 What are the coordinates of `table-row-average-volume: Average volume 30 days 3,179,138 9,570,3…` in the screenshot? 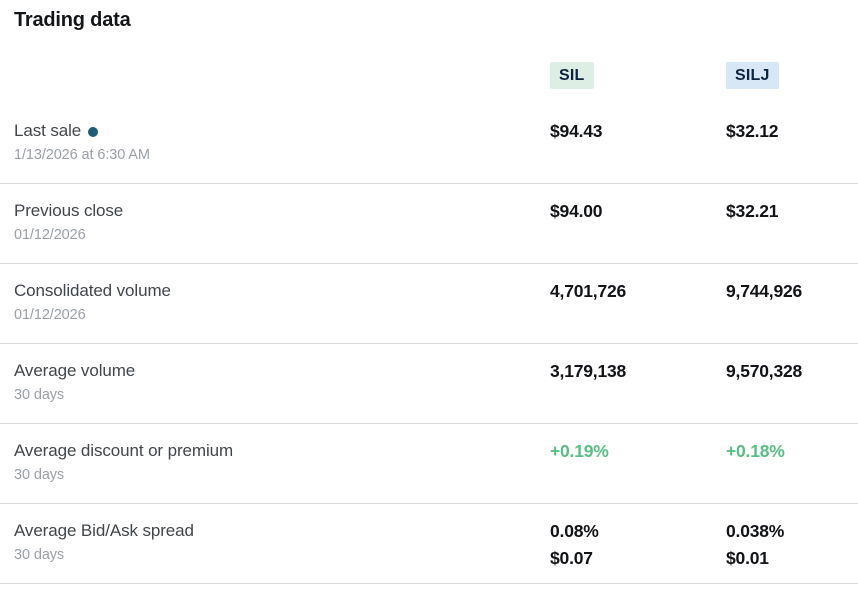 It's located at (429, 384).